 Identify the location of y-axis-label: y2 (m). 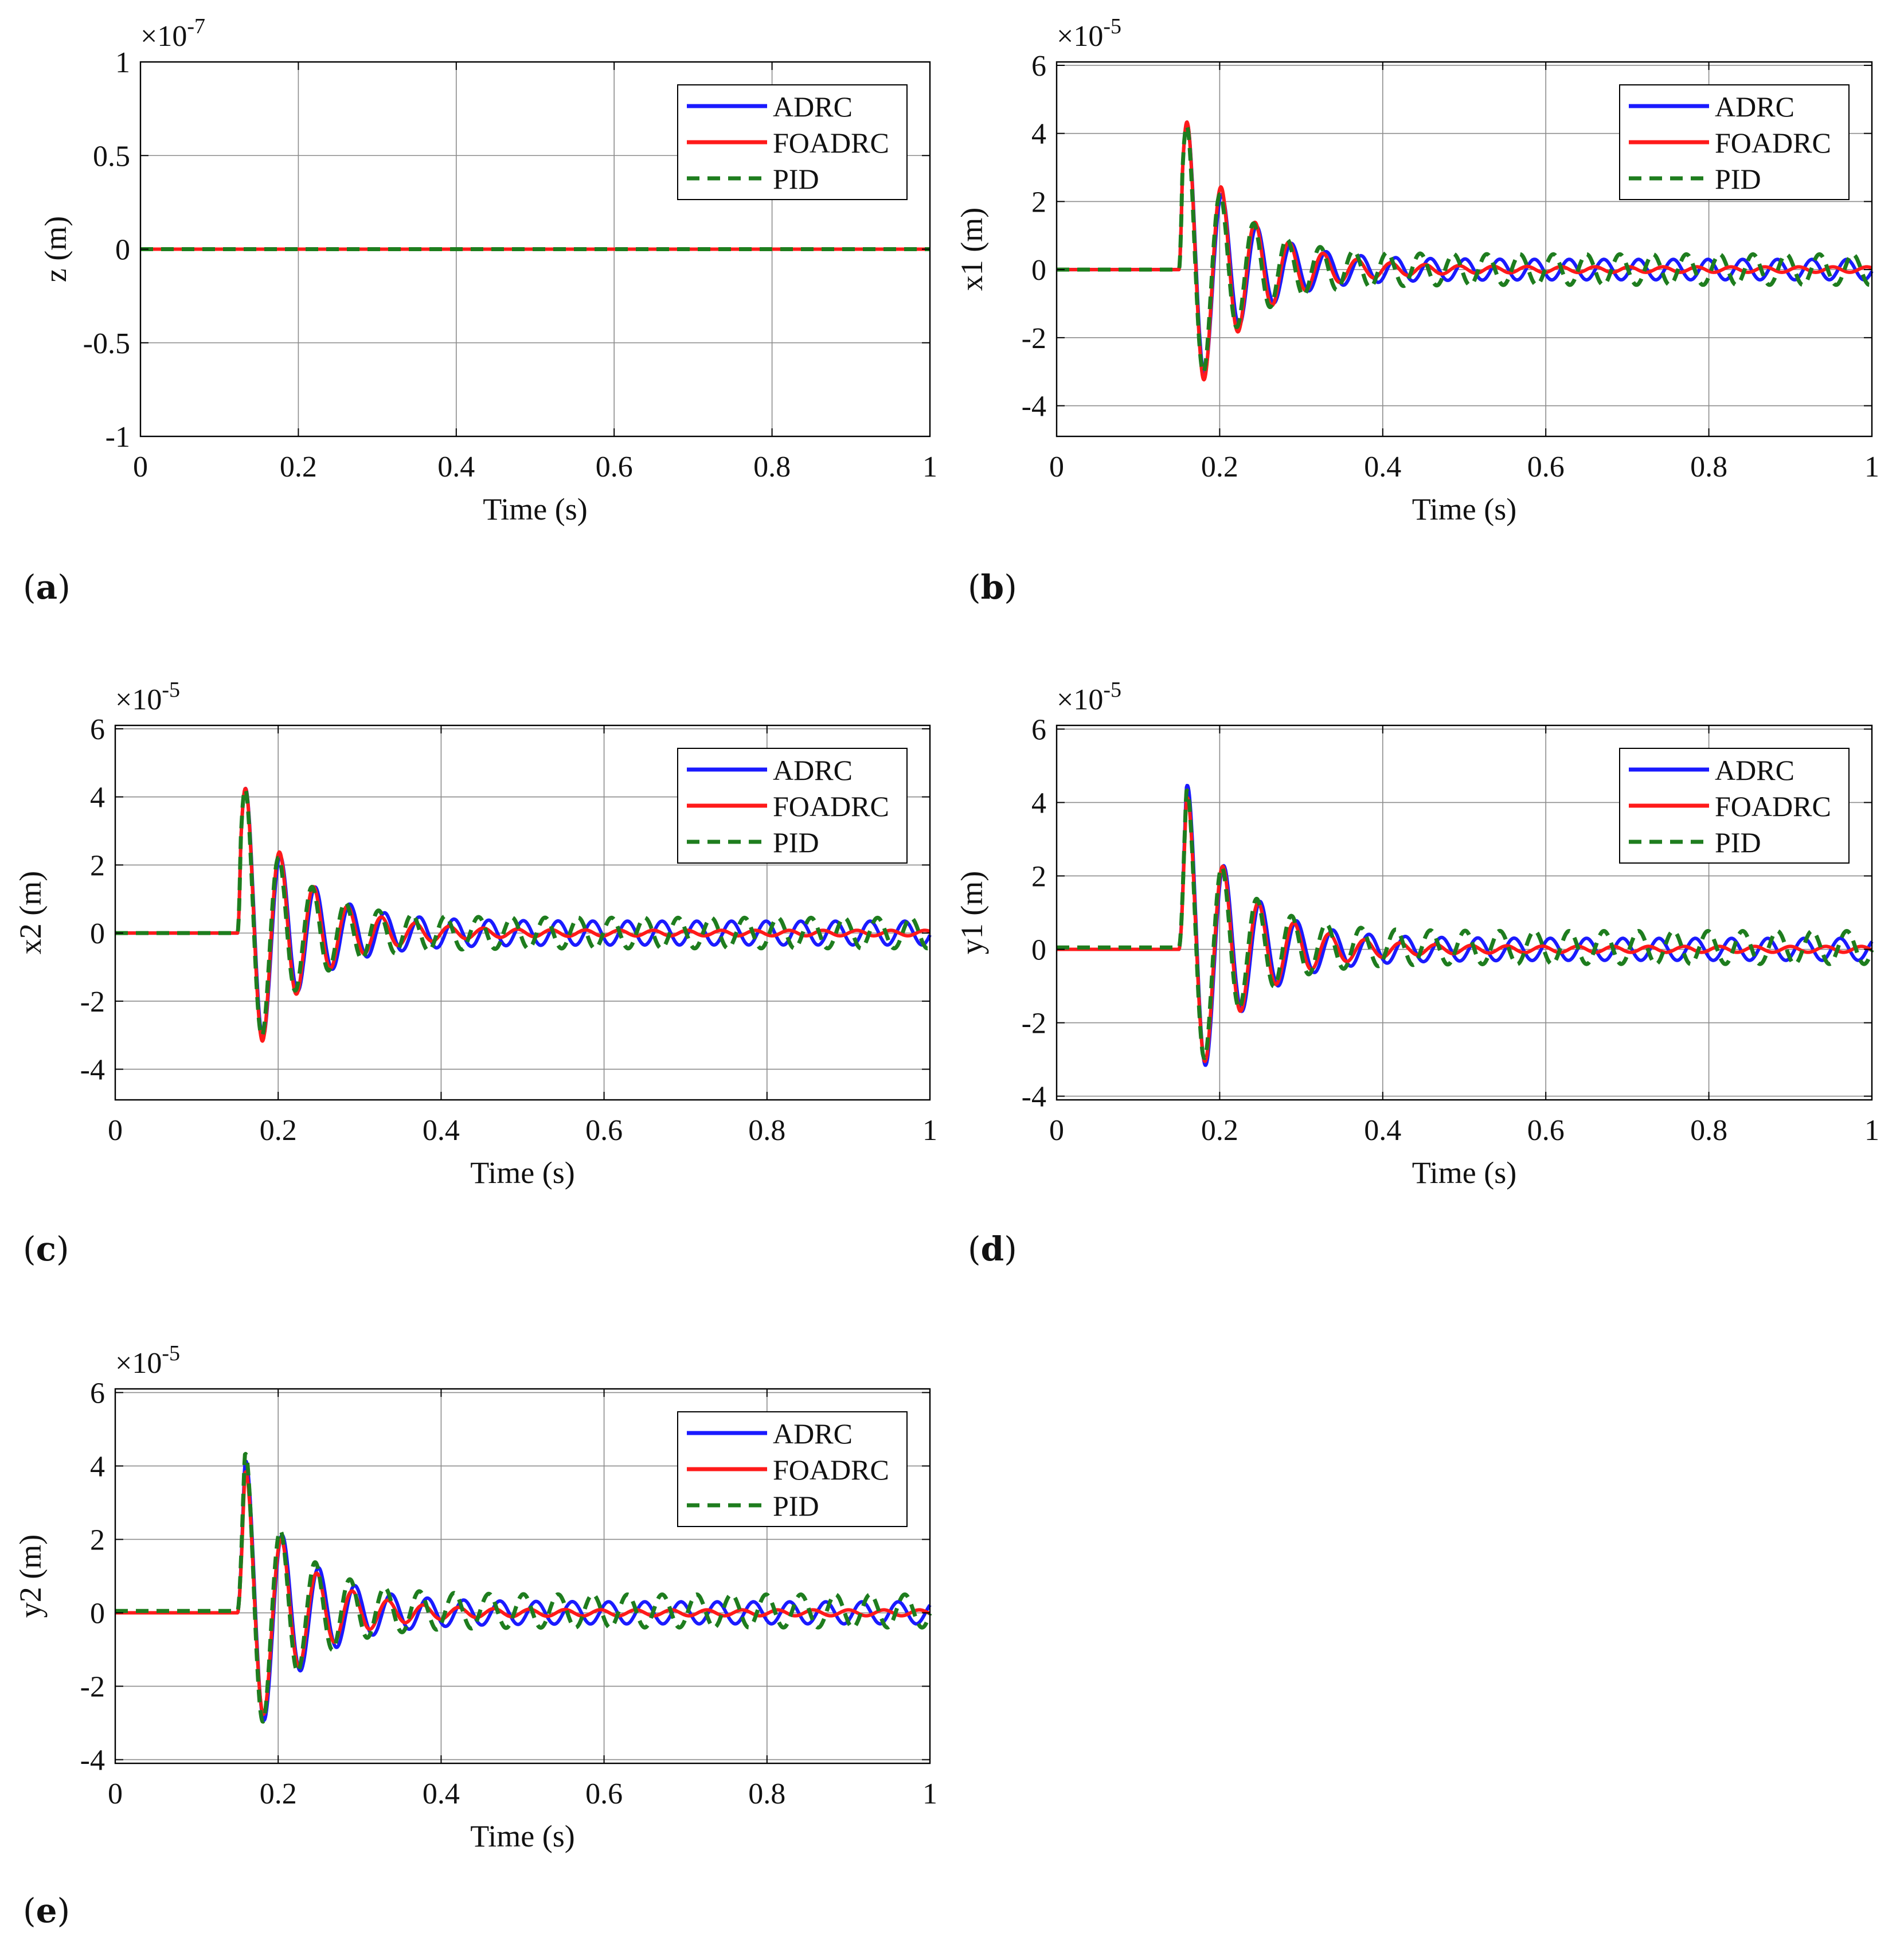
(30, 1576).